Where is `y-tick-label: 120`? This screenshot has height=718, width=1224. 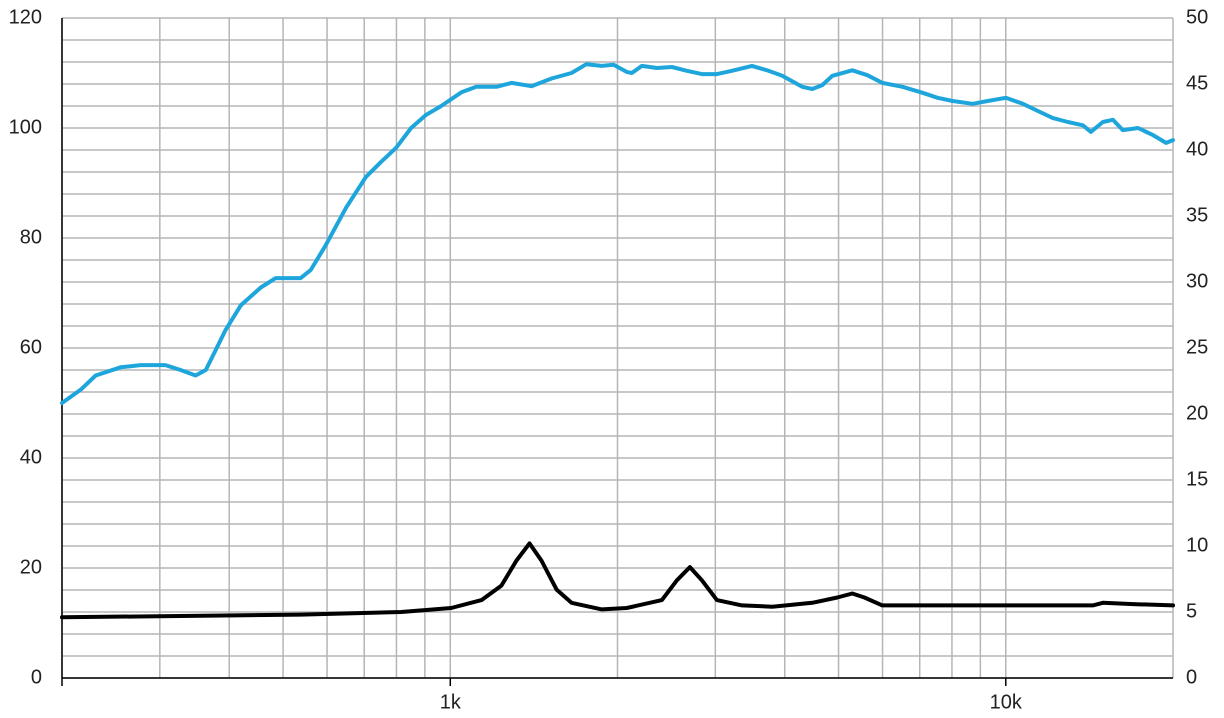
y-tick-label: 120 is located at coordinates (25, 17).